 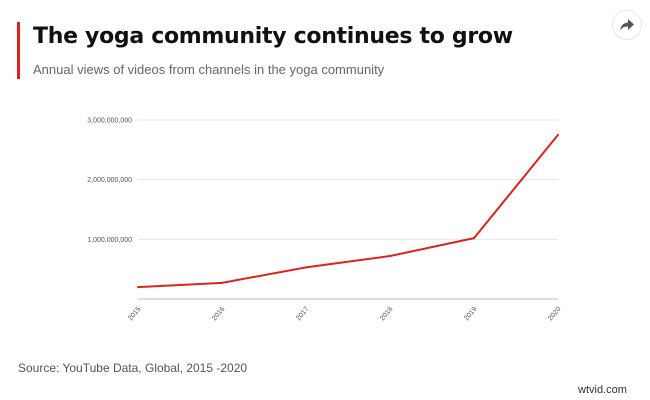 I want to click on x-tick-label: 2016, so click(x=218, y=314).